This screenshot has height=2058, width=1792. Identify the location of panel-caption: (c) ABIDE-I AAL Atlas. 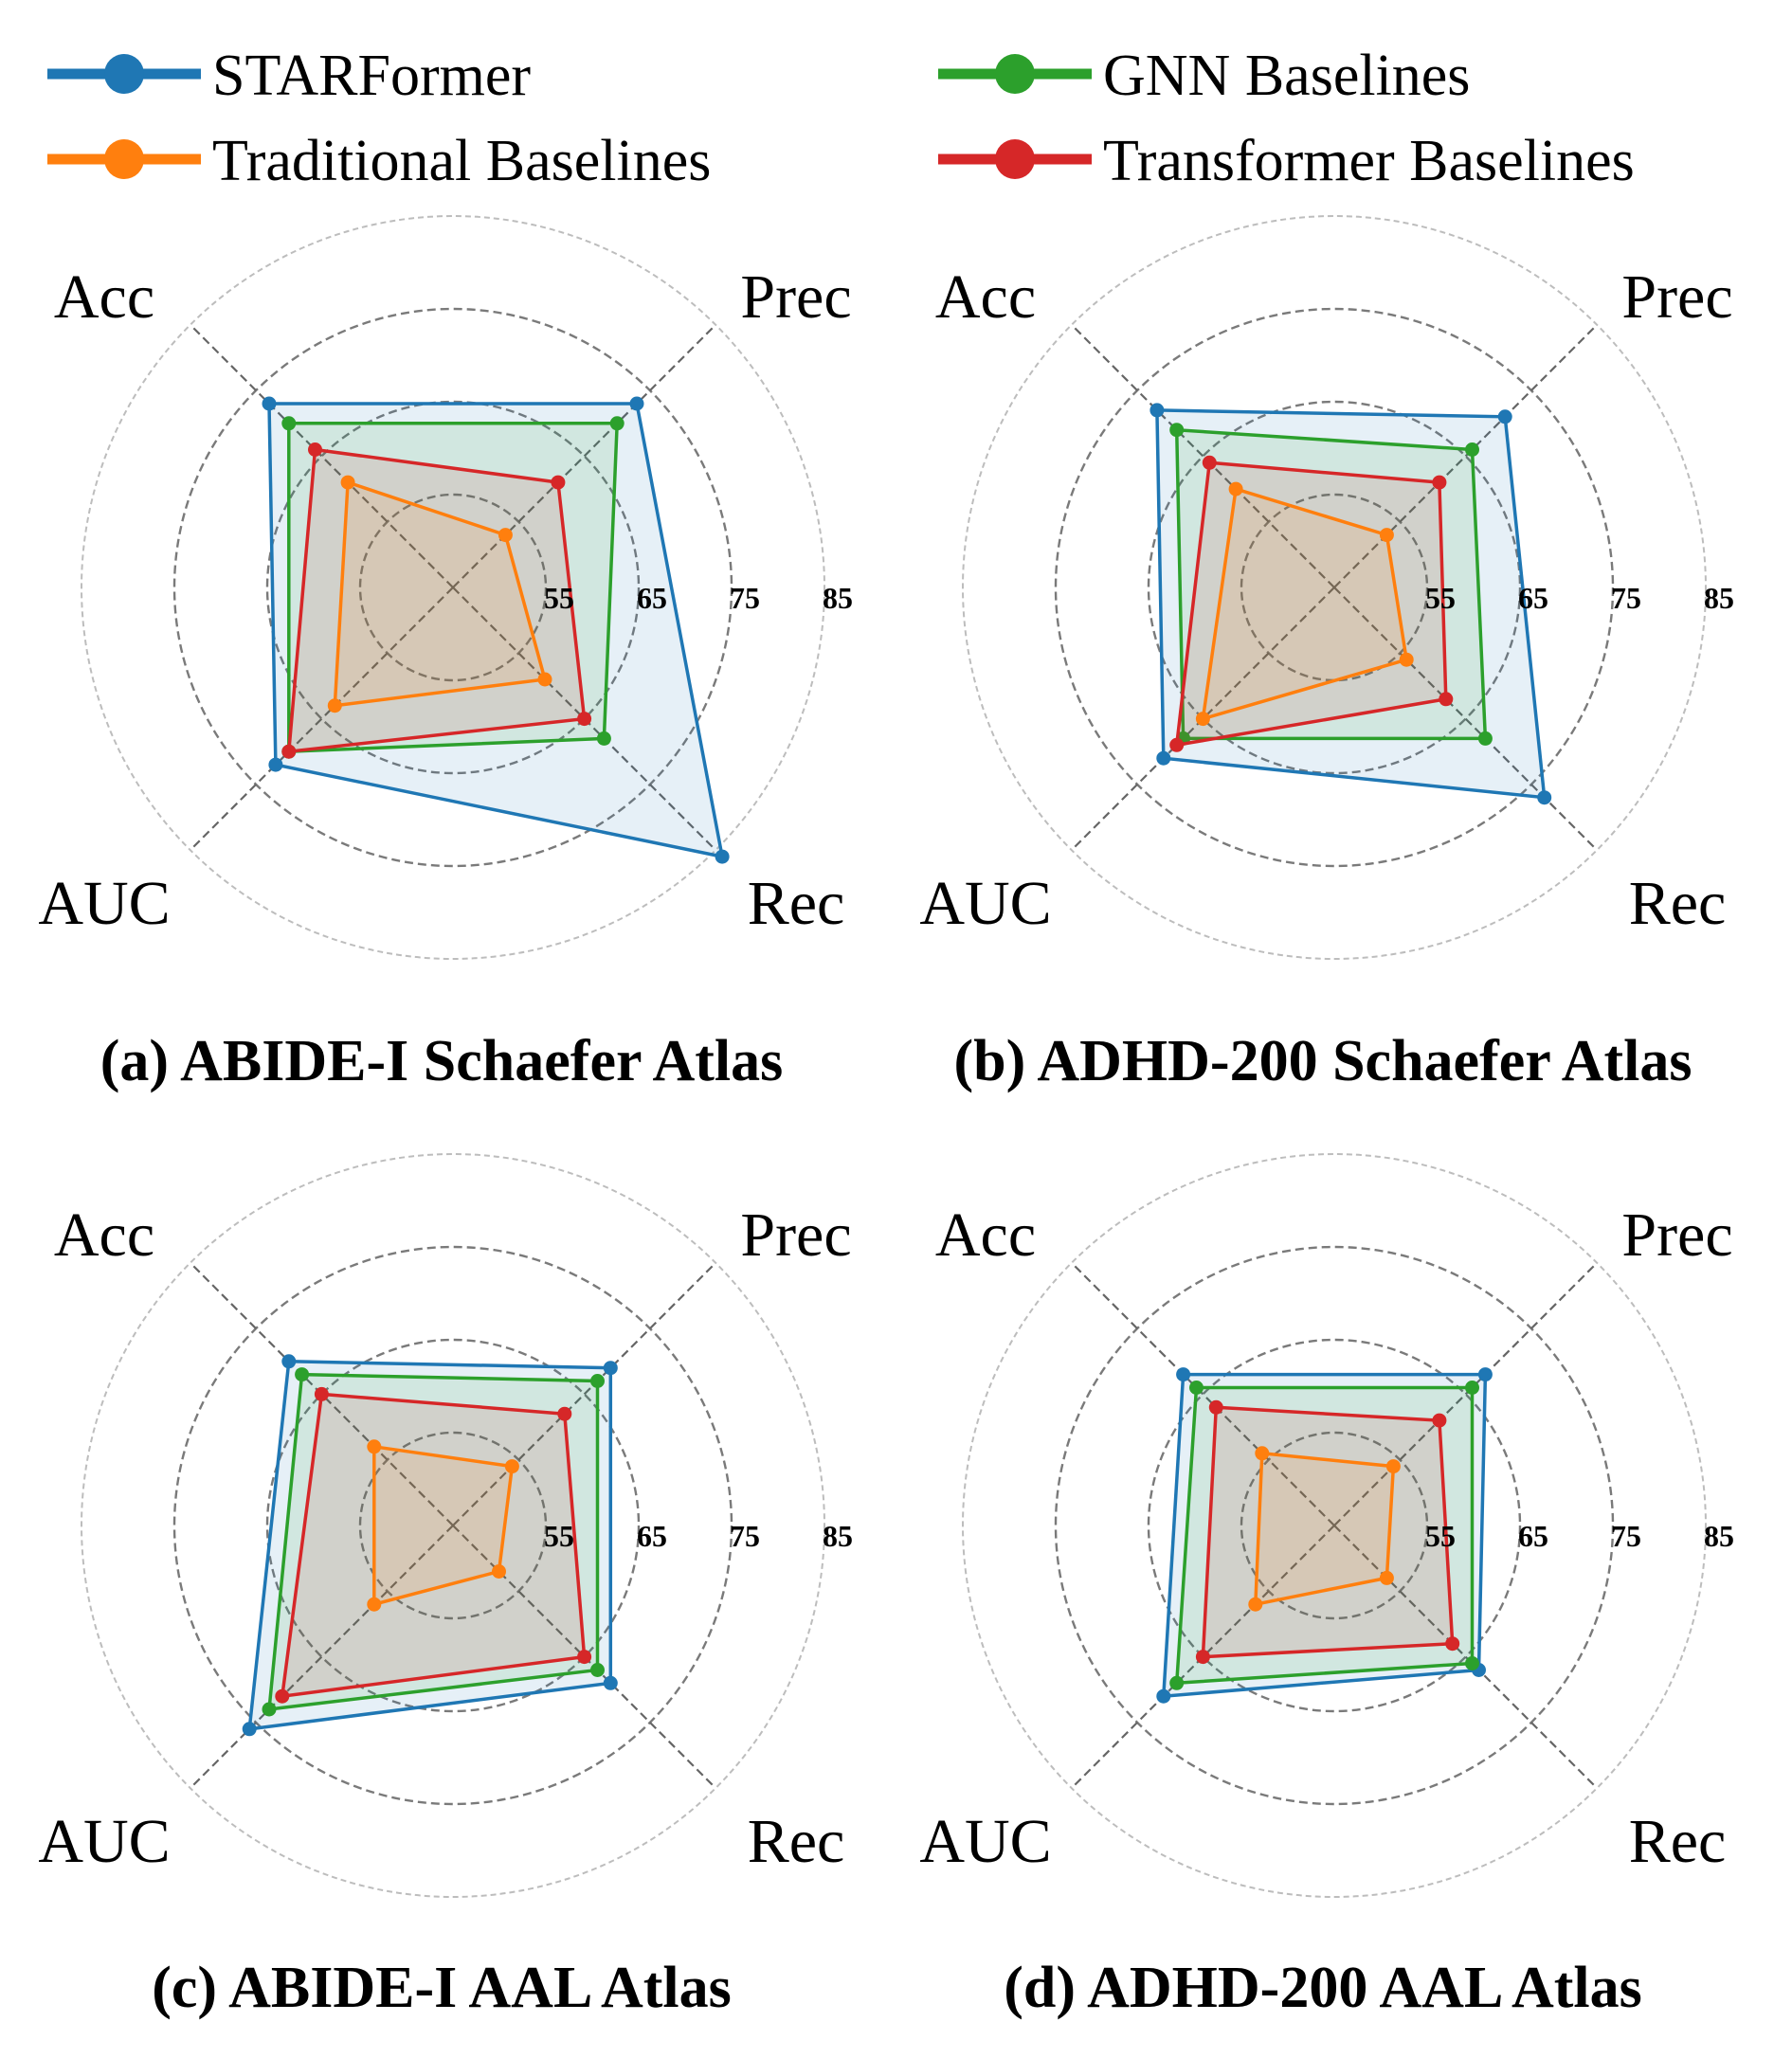
(441, 1988).